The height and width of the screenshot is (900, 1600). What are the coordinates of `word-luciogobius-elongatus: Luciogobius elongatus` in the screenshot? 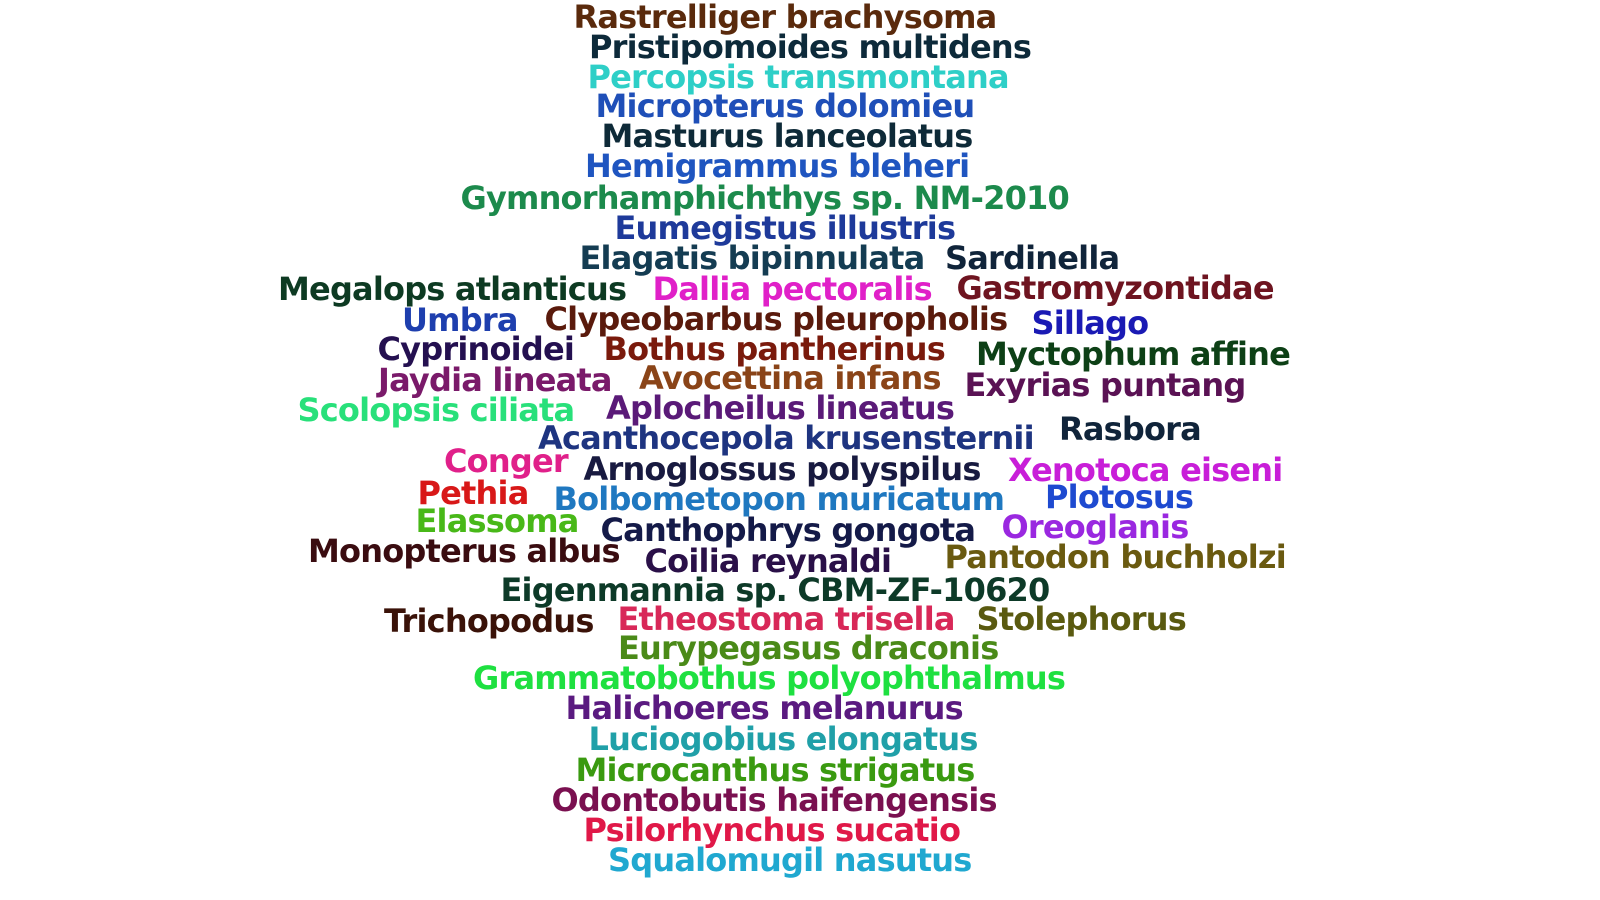 It's located at (783, 739).